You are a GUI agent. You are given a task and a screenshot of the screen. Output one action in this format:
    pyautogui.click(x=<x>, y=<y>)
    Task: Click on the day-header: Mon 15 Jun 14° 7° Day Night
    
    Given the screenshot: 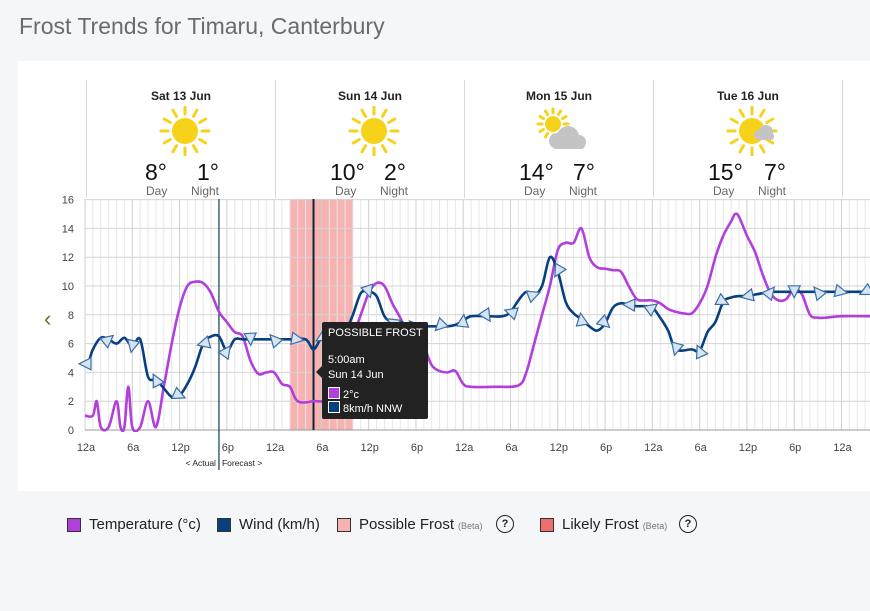 What is the action you would take?
    pyautogui.click(x=558, y=139)
    